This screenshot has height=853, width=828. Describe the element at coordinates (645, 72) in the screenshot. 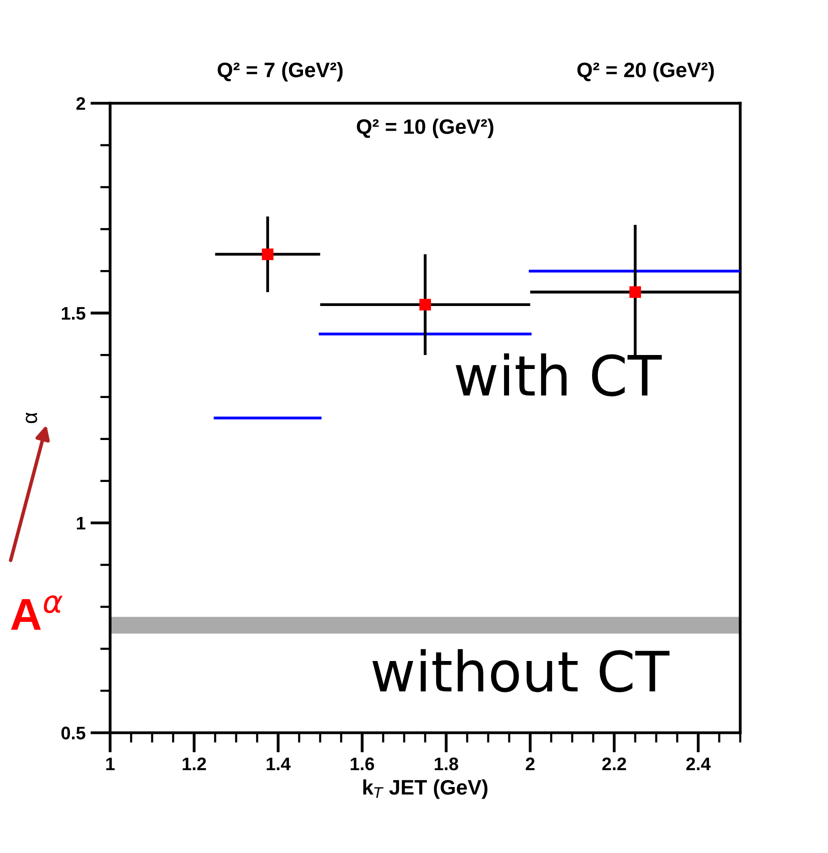

I see `text: Q² = 20 (GeV²)` at that location.